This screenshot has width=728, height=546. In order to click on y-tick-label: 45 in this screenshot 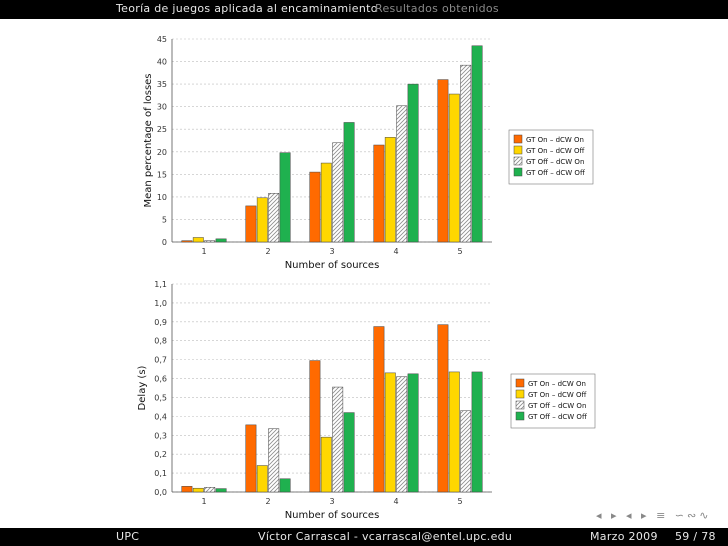, I will do `click(162, 39)`.